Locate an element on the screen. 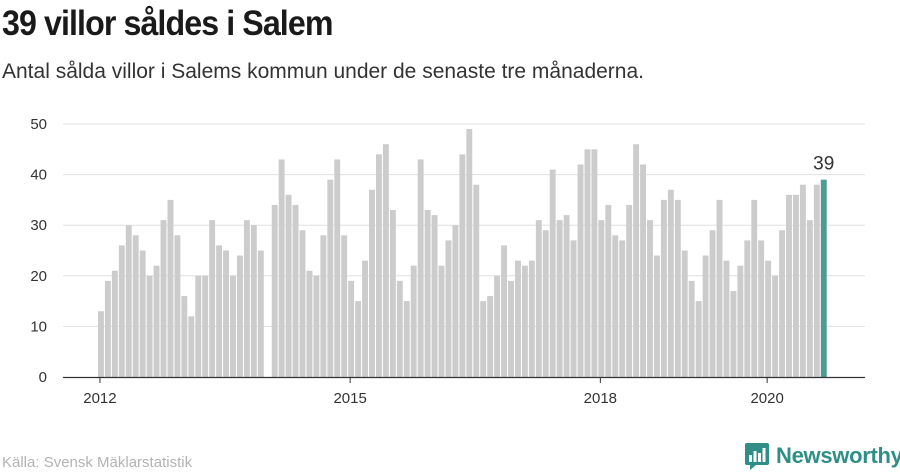 Image resolution: width=900 pixels, height=474 pixels. bar-chart-logo-icon is located at coordinates (757, 456).